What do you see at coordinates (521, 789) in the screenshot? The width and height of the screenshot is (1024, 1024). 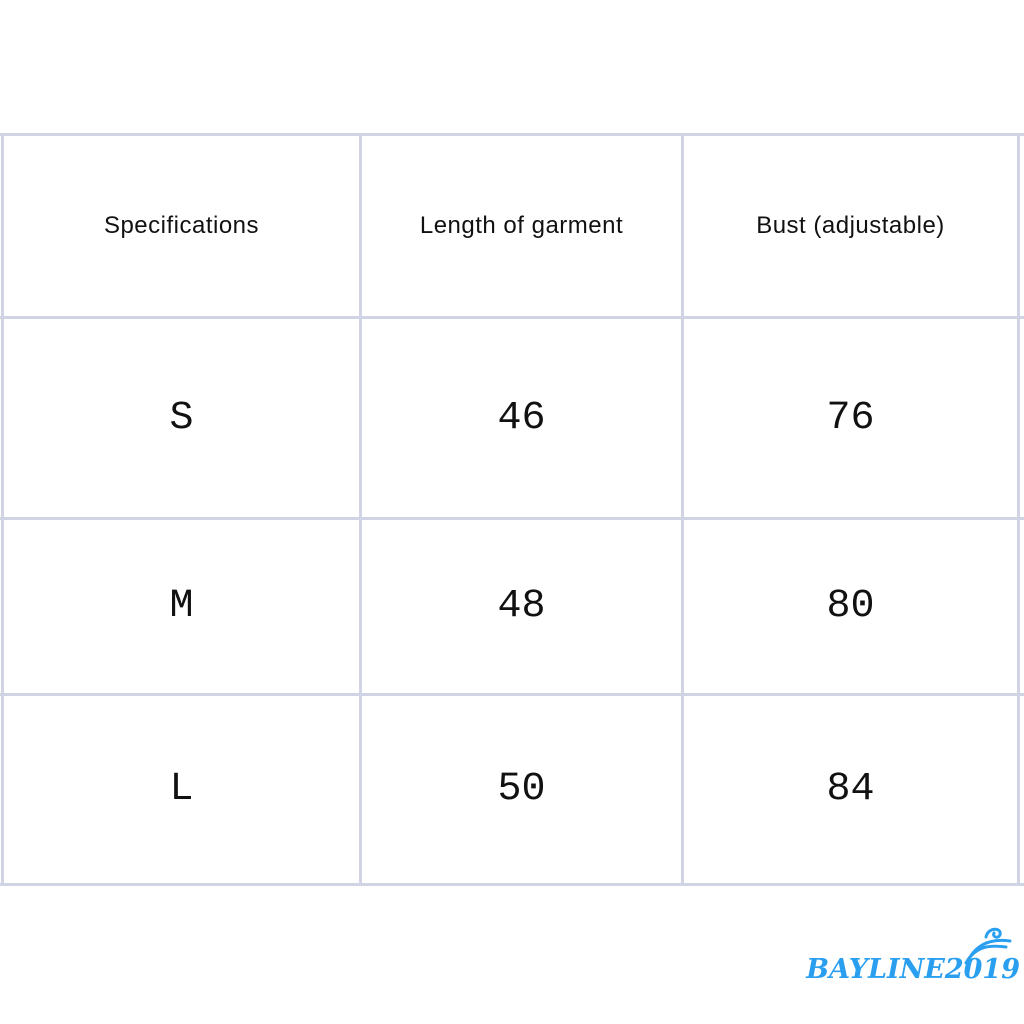 I see `cell-length: 50` at bounding box center [521, 789].